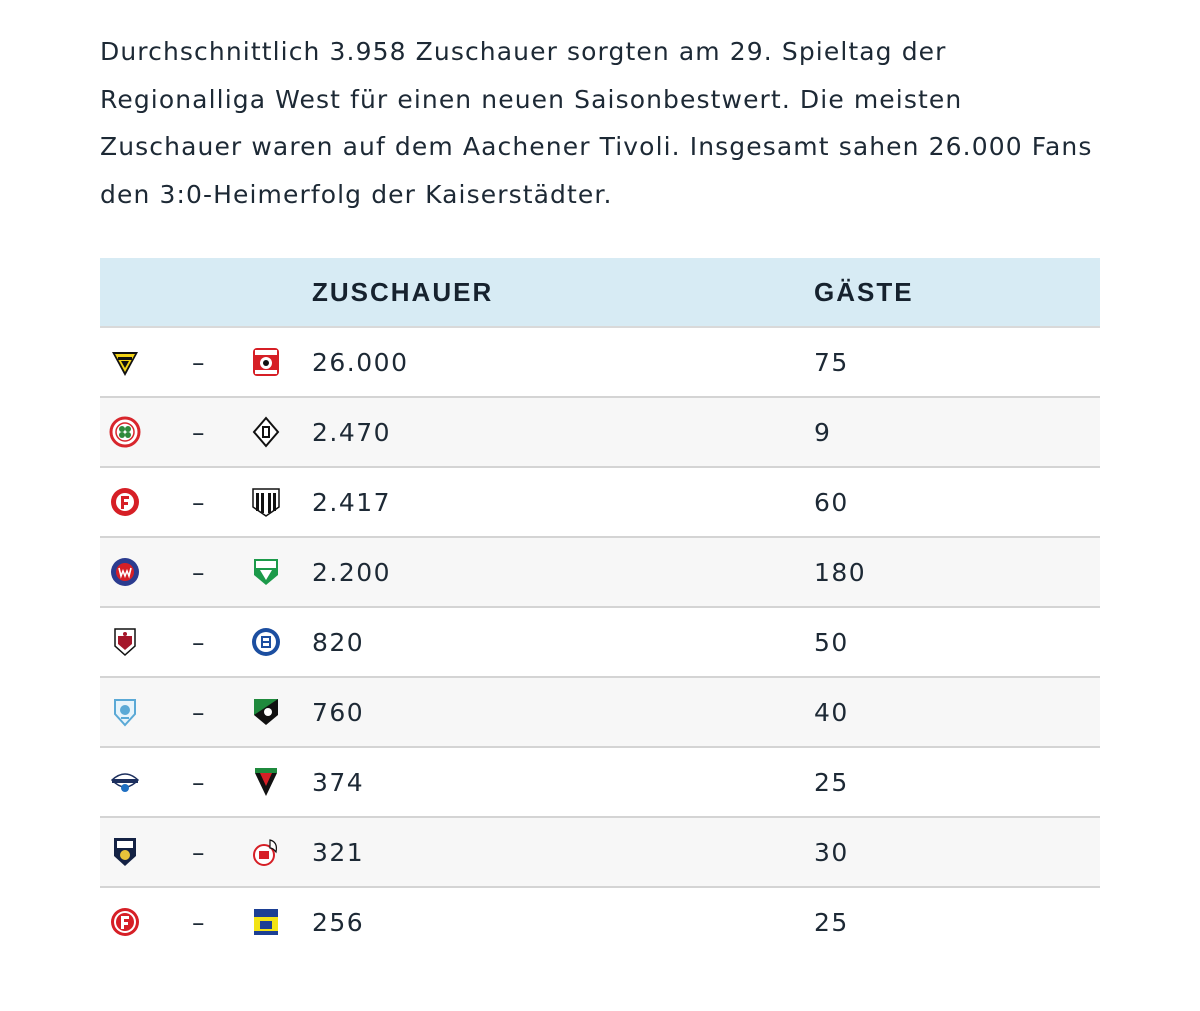 This screenshot has height=1011, width=1200. What do you see at coordinates (563, 572) in the screenshot?
I see `spectators-cell: 2.200` at bounding box center [563, 572].